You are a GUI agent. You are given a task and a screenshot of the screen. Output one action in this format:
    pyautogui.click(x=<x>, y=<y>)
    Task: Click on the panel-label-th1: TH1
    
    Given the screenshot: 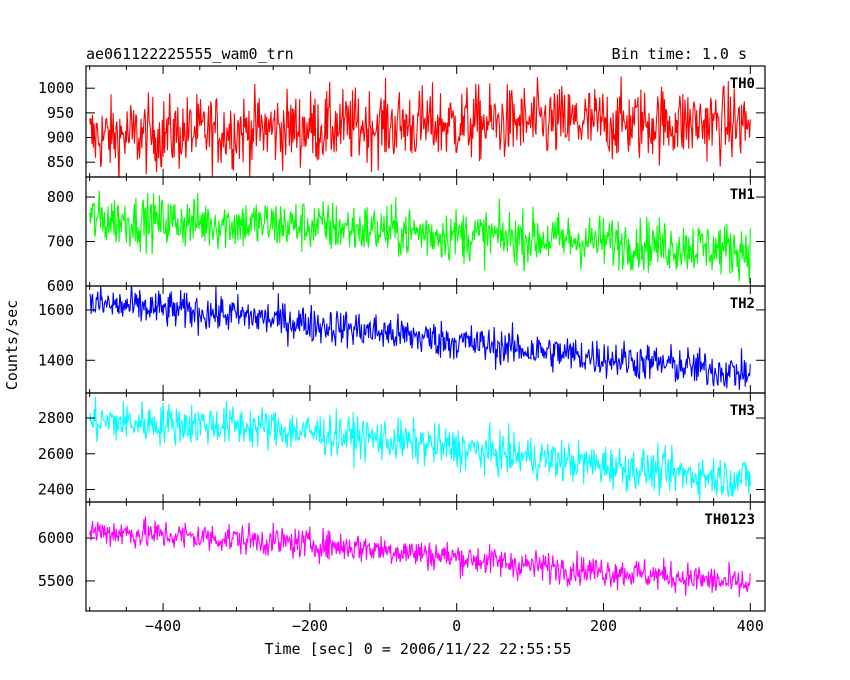 What is the action you would take?
    pyautogui.click(x=742, y=195)
    